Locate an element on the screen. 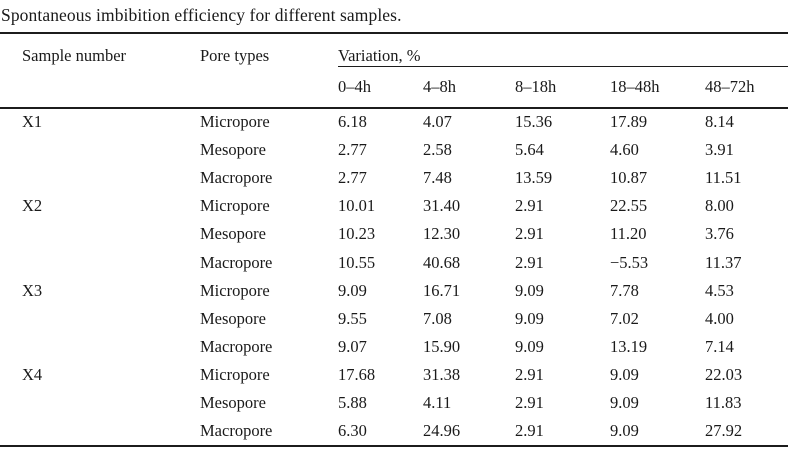  value-cell: 17.89 is located at coordinates (629, 122).